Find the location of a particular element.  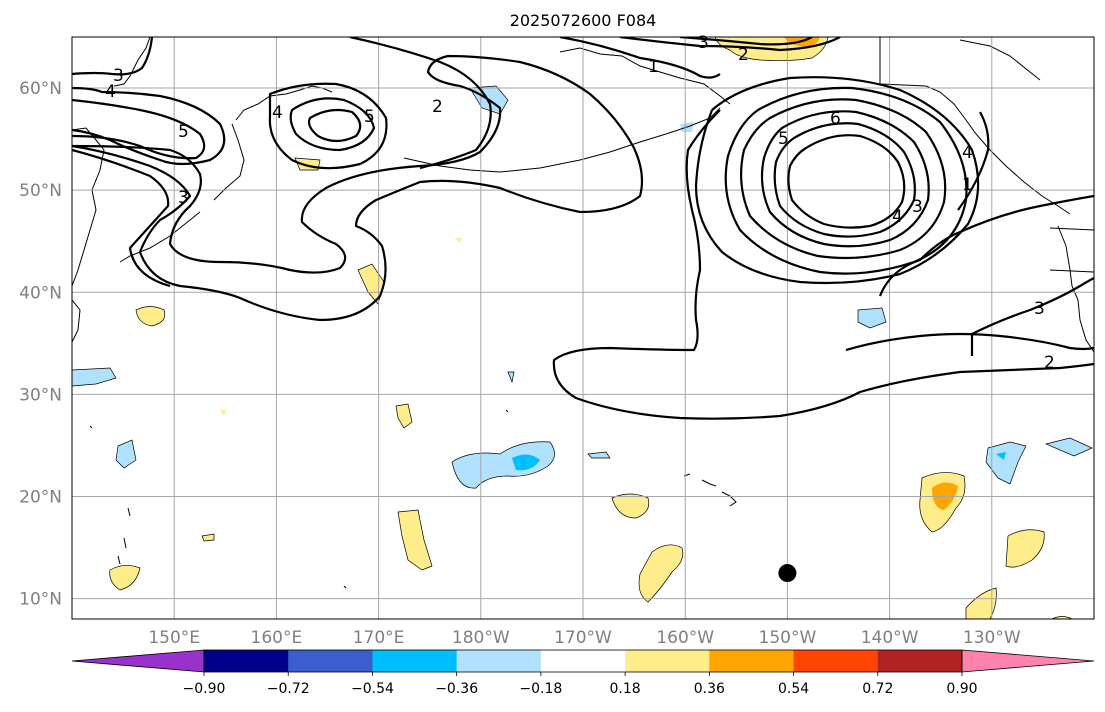

colorbar-tick-label: −0.36 is located at coordinates (456, 689).